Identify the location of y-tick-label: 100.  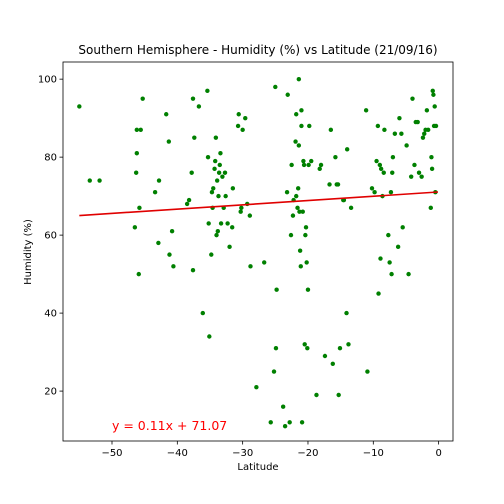
(47, 80).